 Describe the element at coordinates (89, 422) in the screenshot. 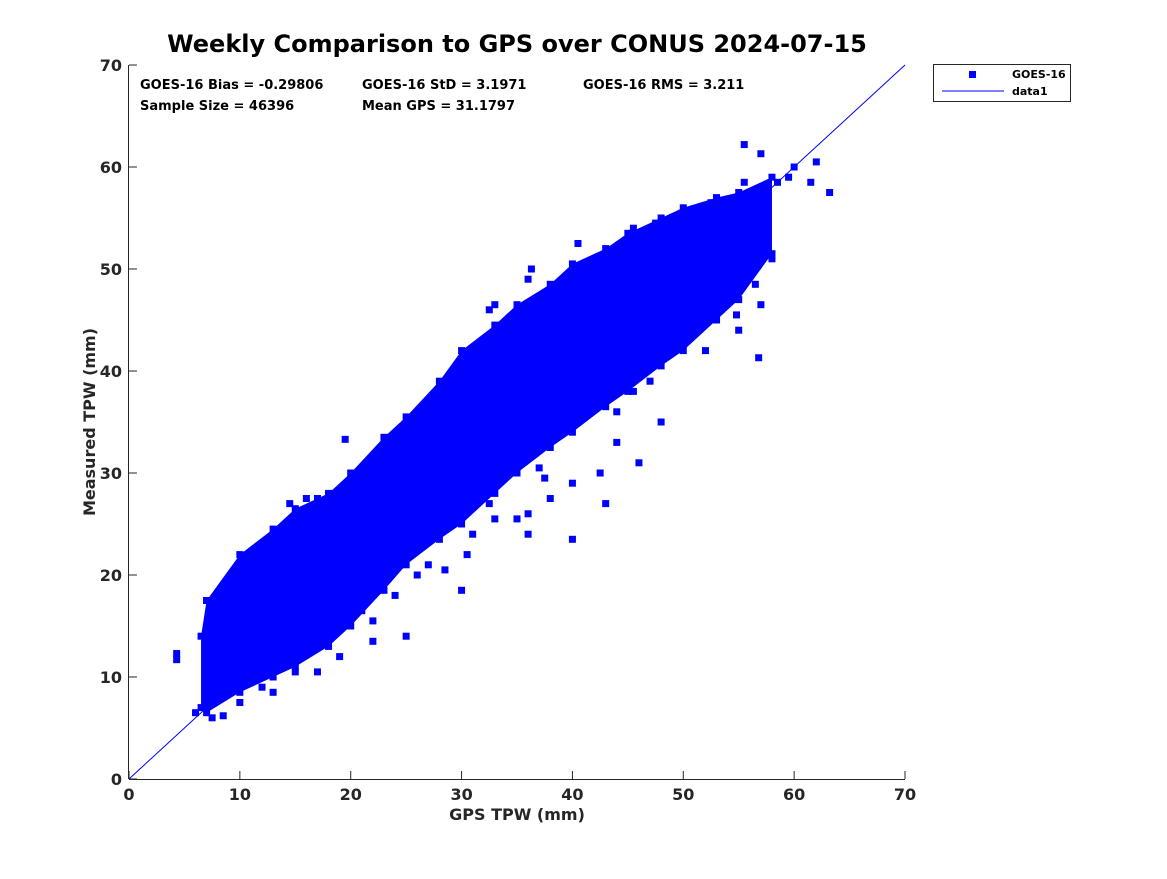

I see `y-axis-label: Measured TPW (mm)` at that location.